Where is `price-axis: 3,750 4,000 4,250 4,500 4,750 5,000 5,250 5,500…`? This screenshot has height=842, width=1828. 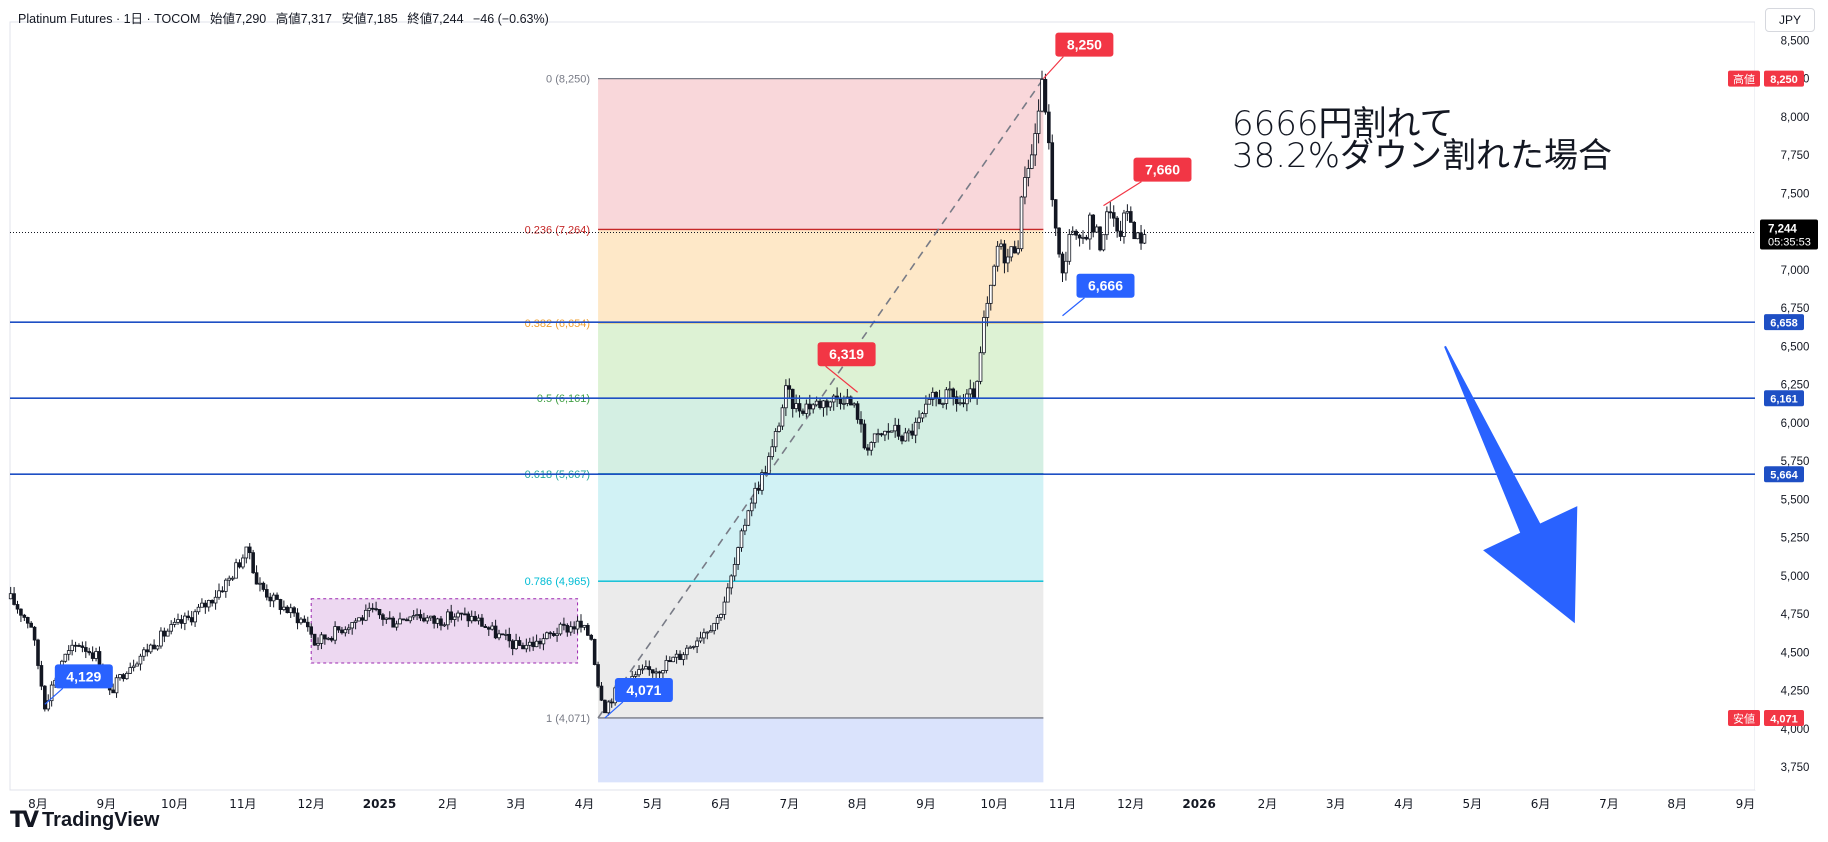 price-axis: 3,750 4,000 4,250 4,500 4,750 5,000 5,250 5,500… is located at coordinates (1778, 395).